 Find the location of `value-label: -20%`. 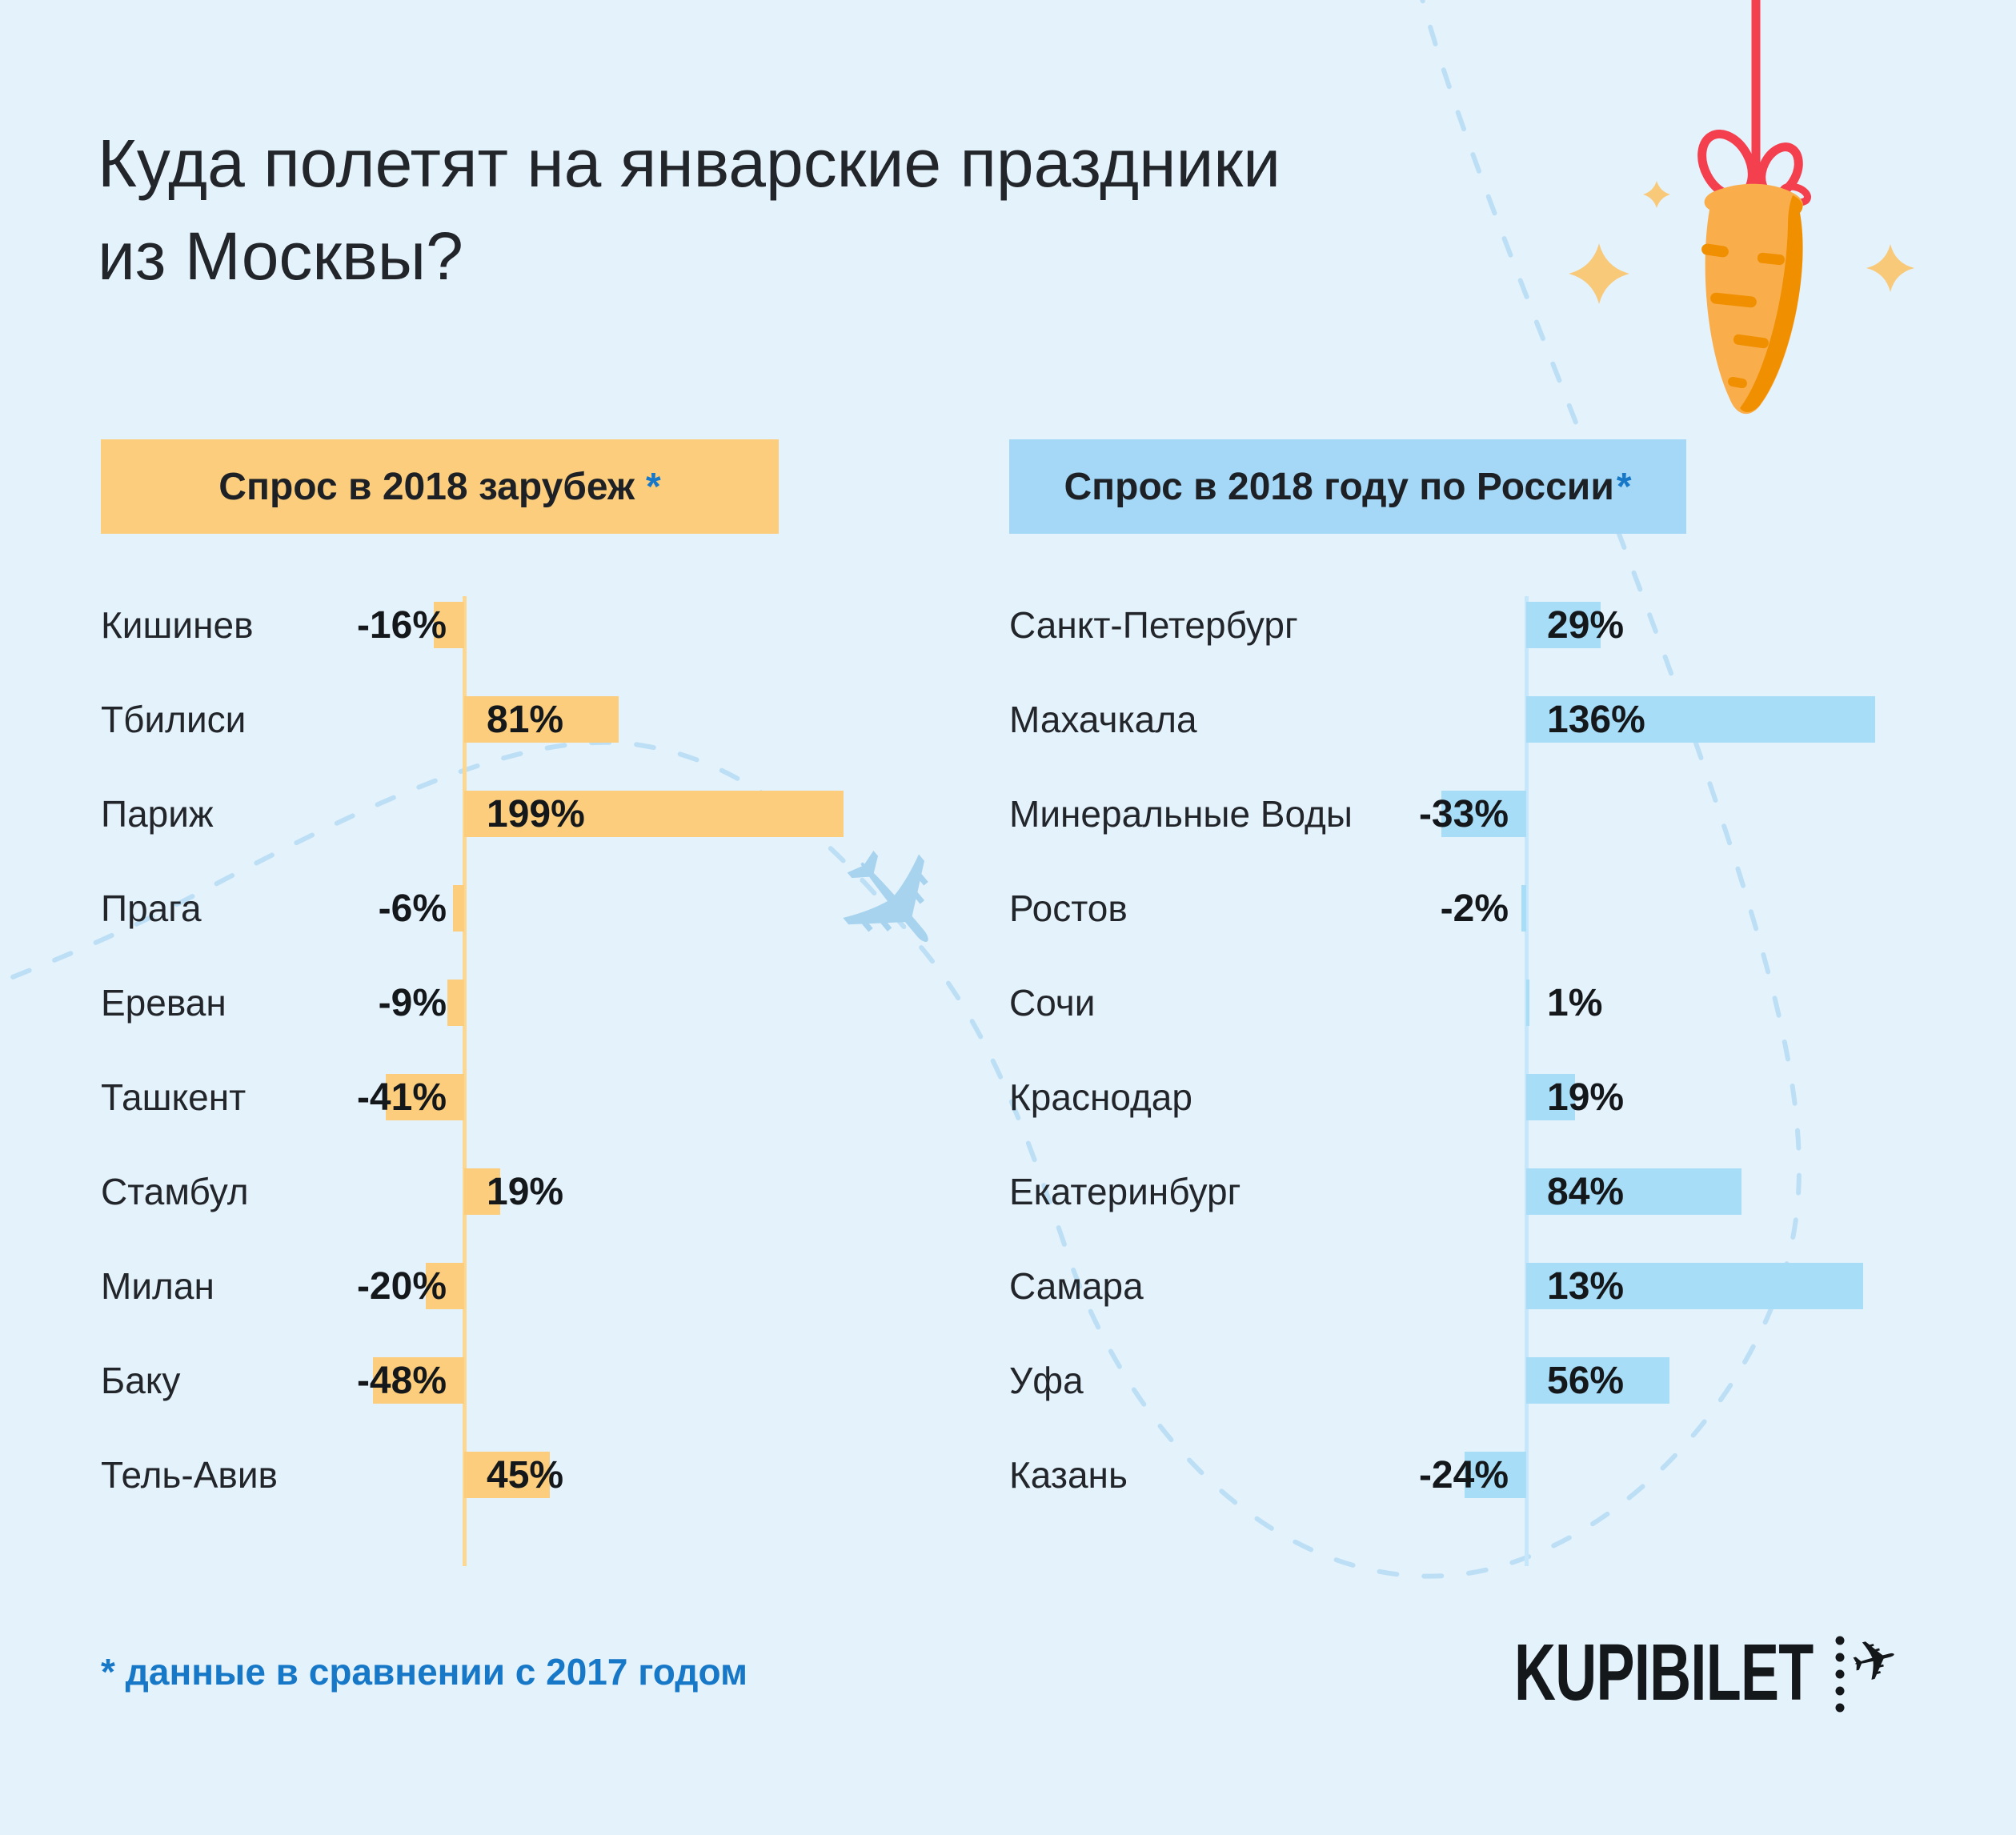

value-label: -20% is located at coordinates (401, 1286).